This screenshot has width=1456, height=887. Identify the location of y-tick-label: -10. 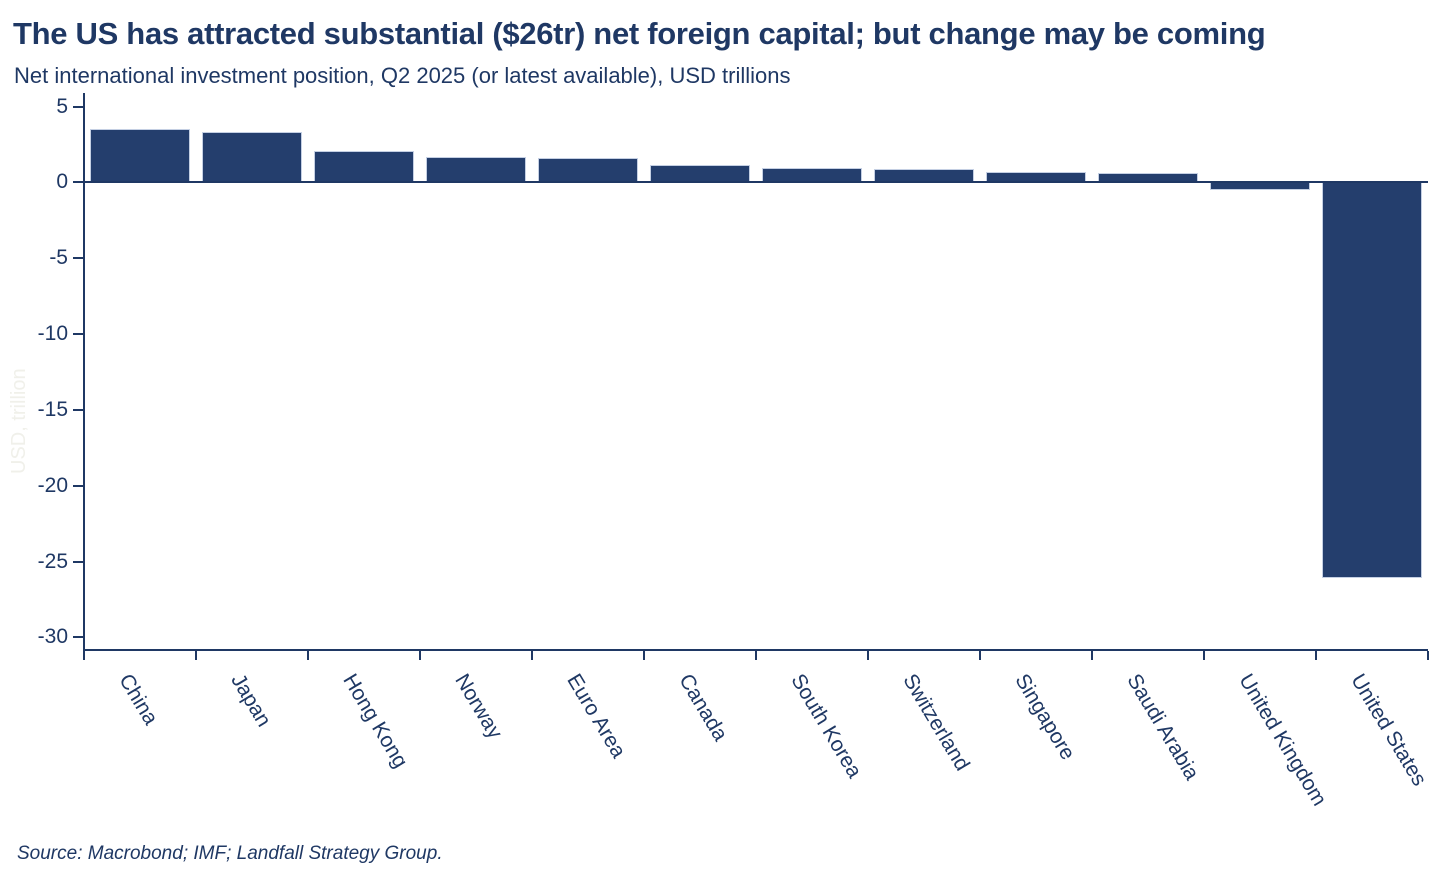
(52, 334).